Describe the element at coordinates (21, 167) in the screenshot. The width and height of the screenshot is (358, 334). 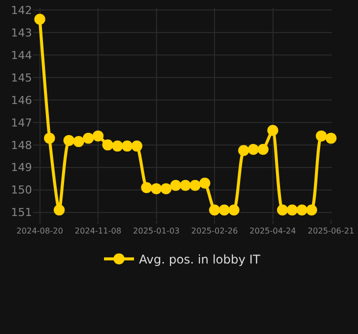
I see `y-tick-label: 149` at that location.